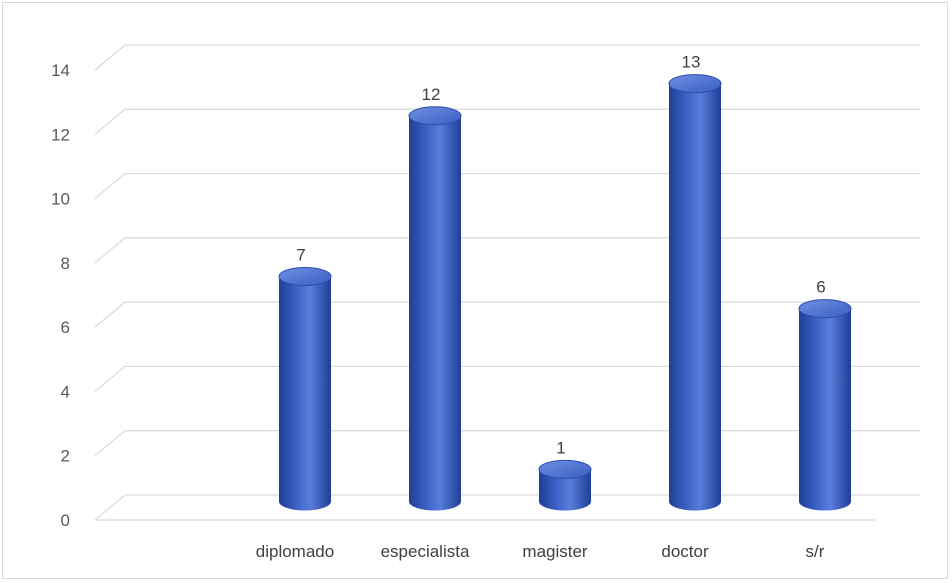 This screenshot has height=583, width=952. I want to click on y-tick-label: 10, so click(60, 199).